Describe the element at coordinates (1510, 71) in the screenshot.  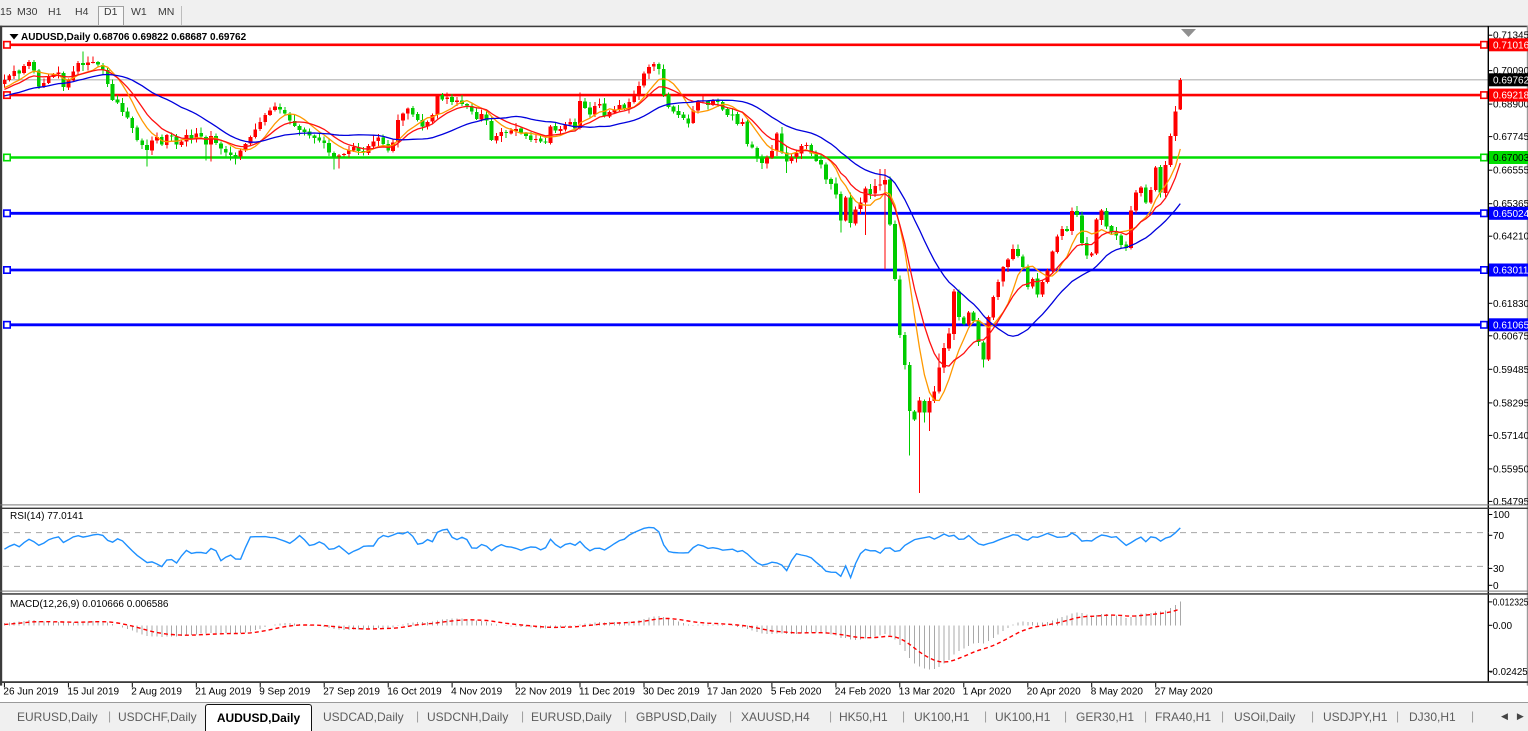
I see `svg-text: 0.70090` at that location.